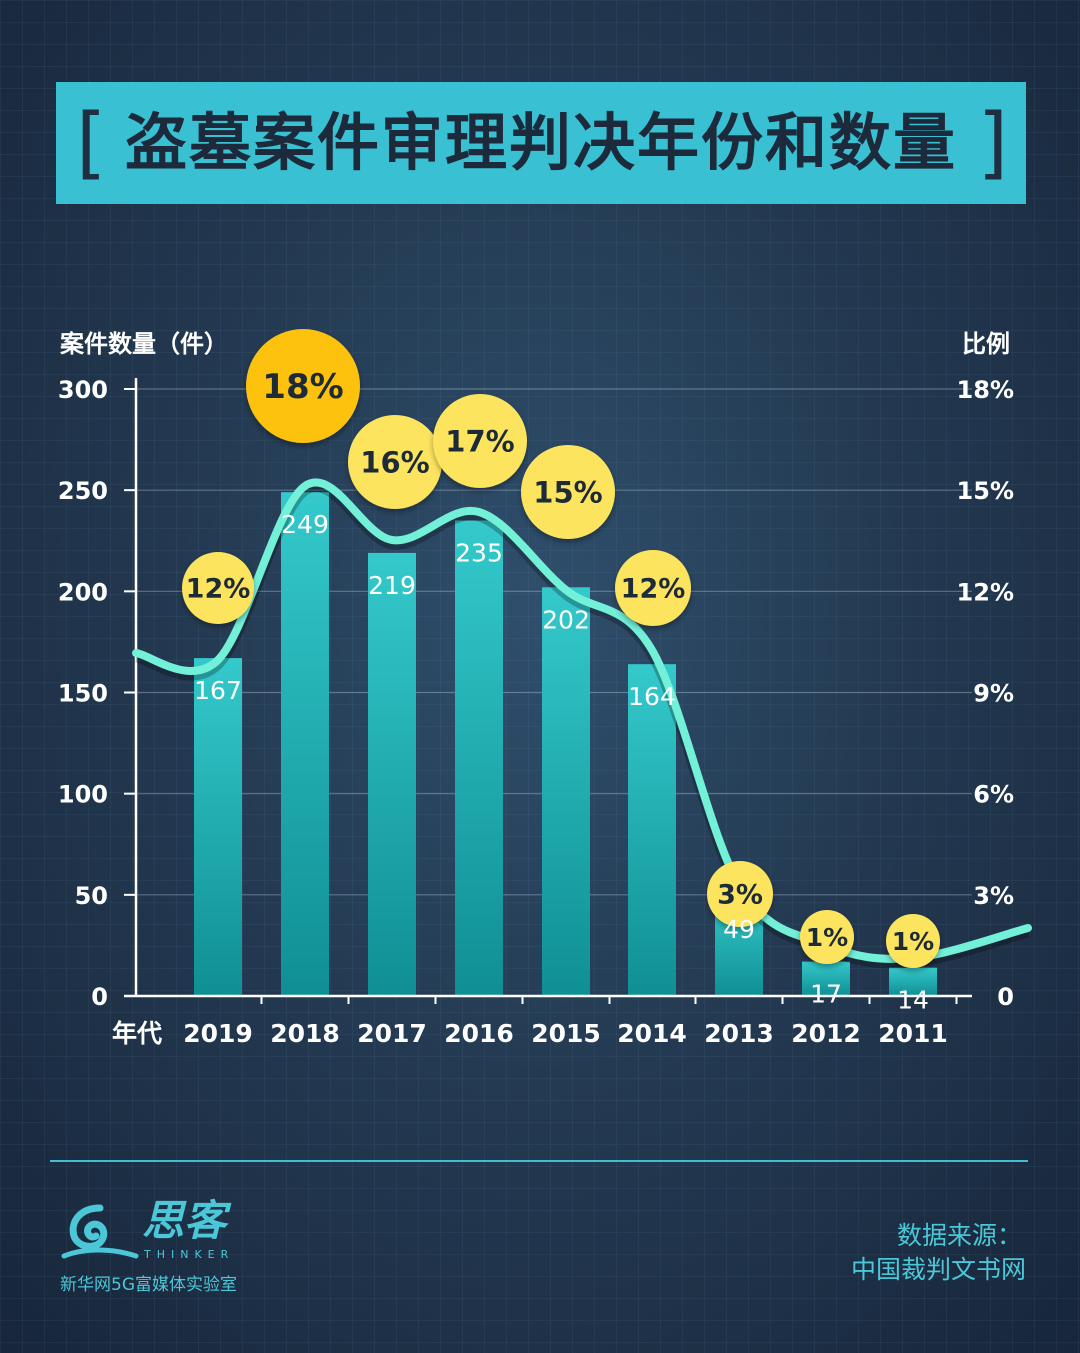 This screenshot has height=1353, width=1080. I want to click on bar-value-label: 14, so click(913, 1000).